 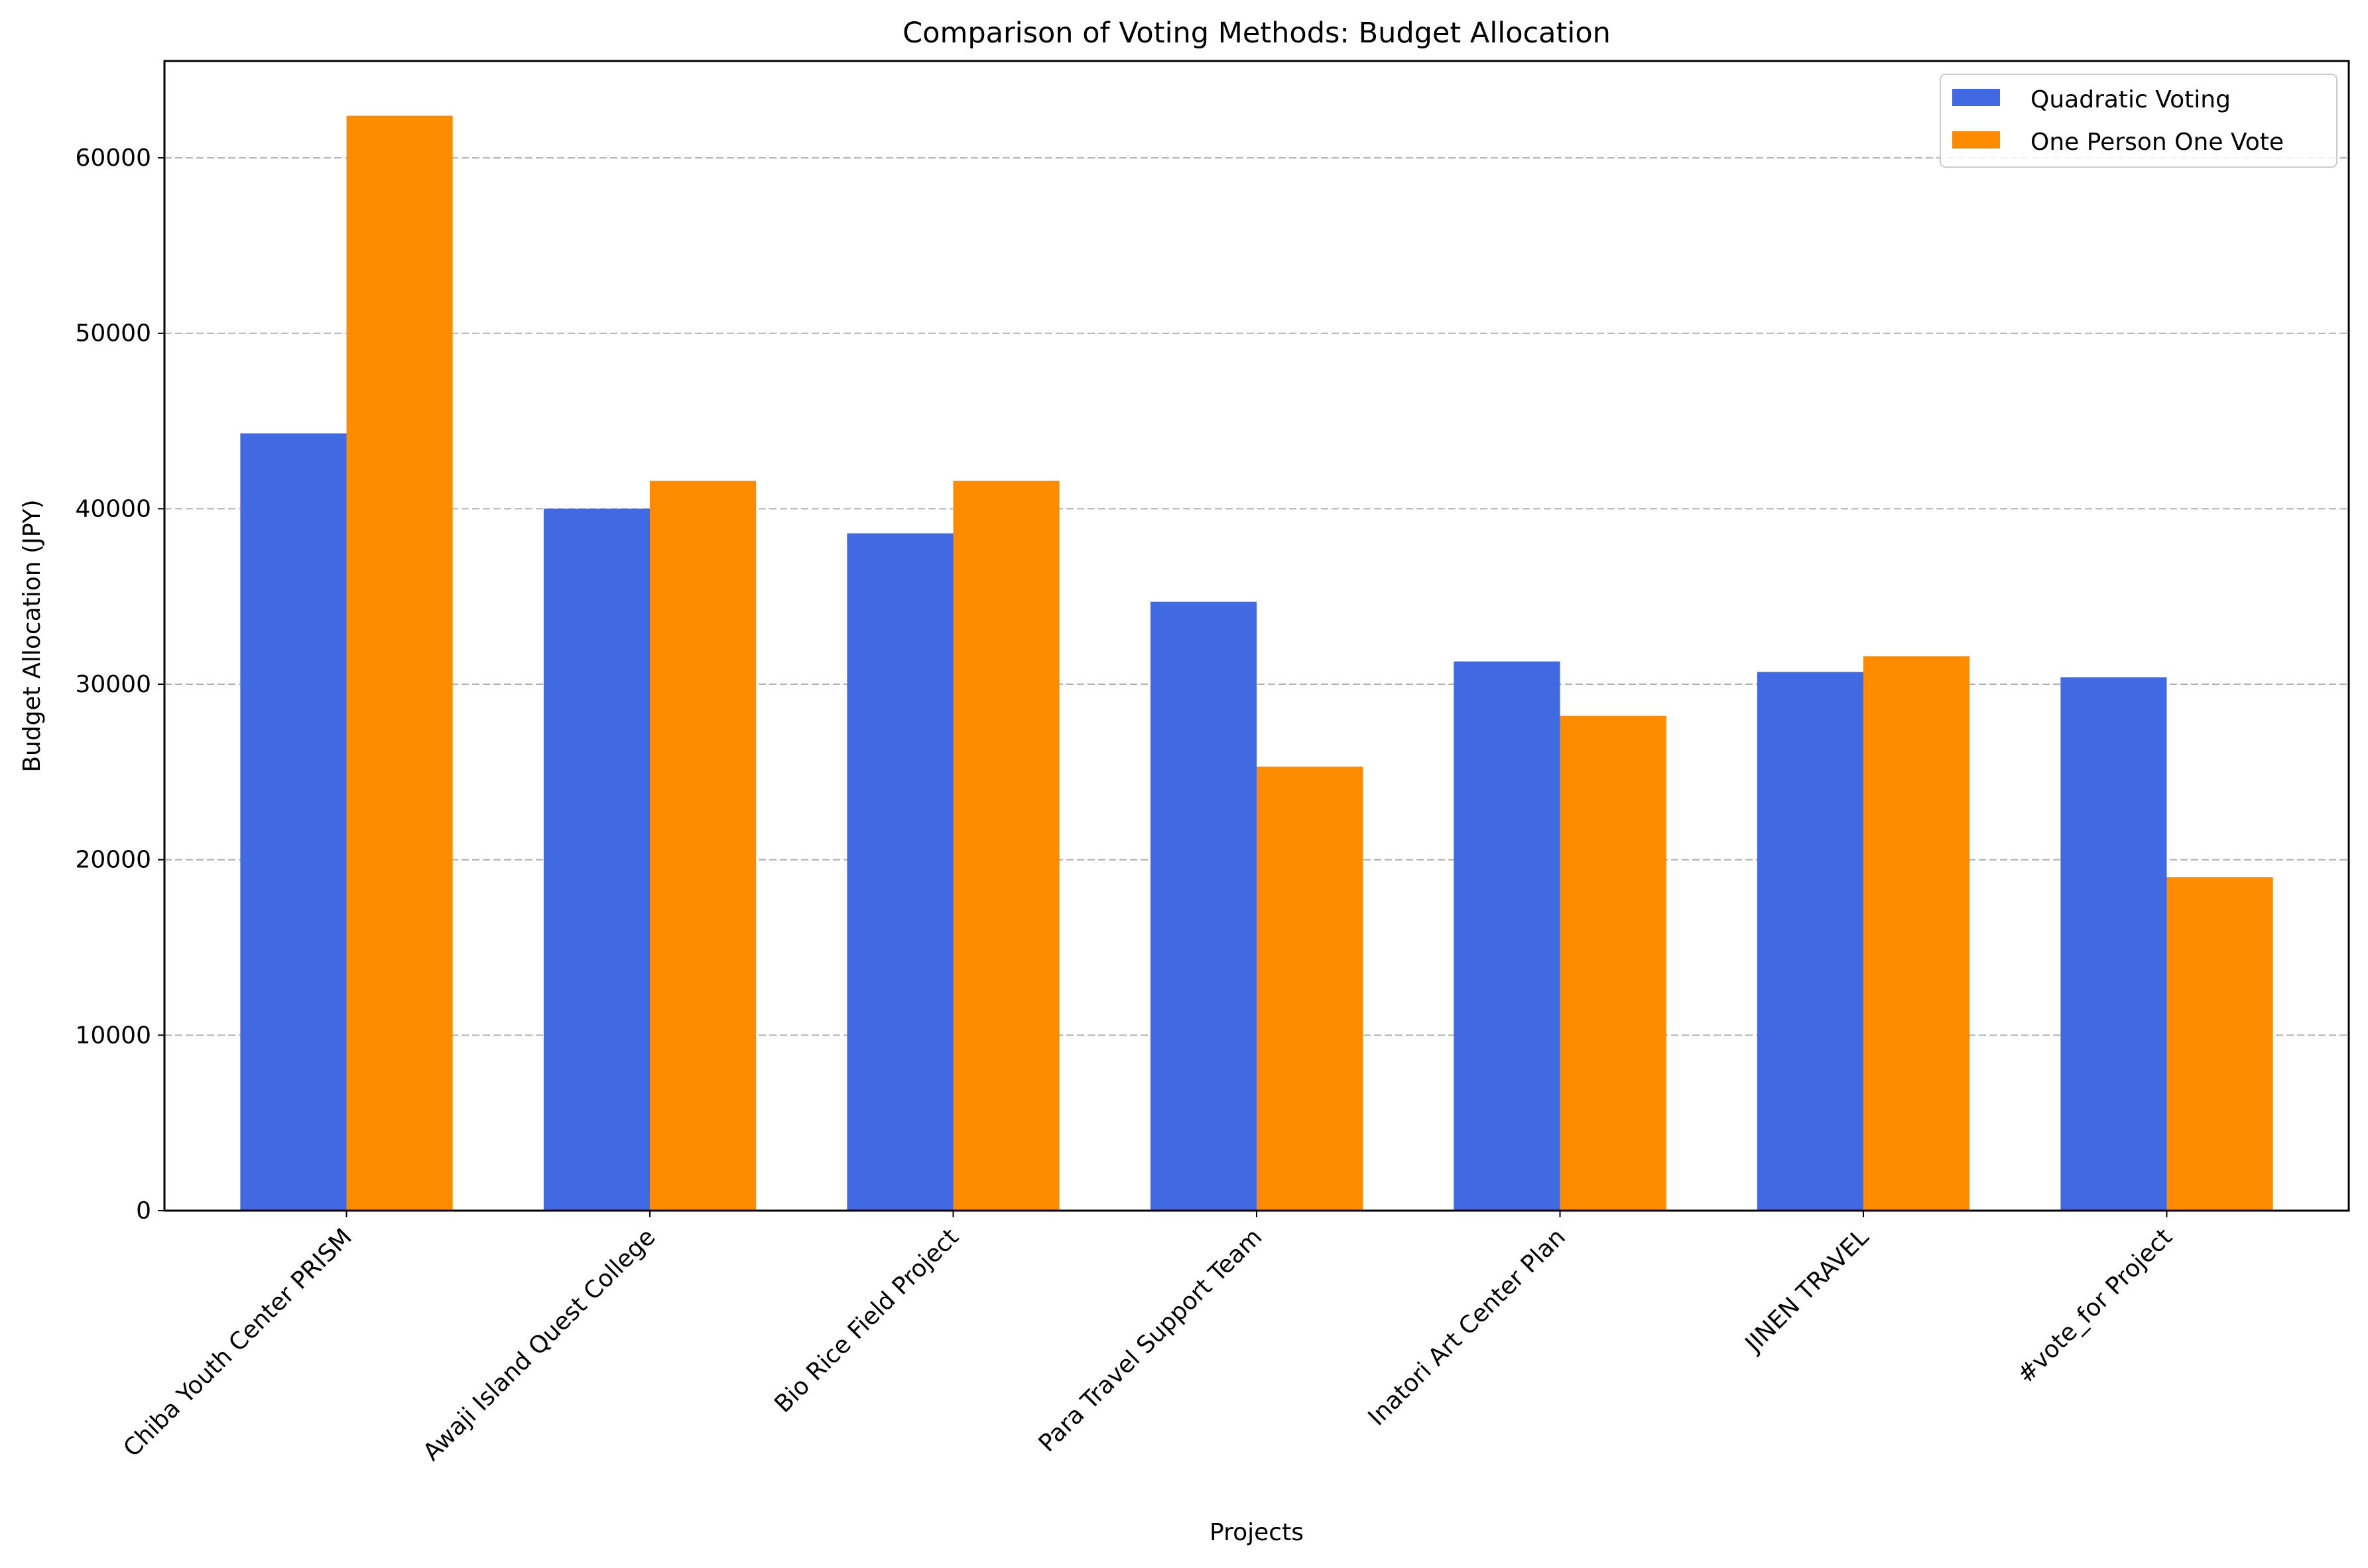 What do you see at coordinates (113, 684) in the screenshot?
I see `y-tick-label: 30000` at bounding box center [113, 684].